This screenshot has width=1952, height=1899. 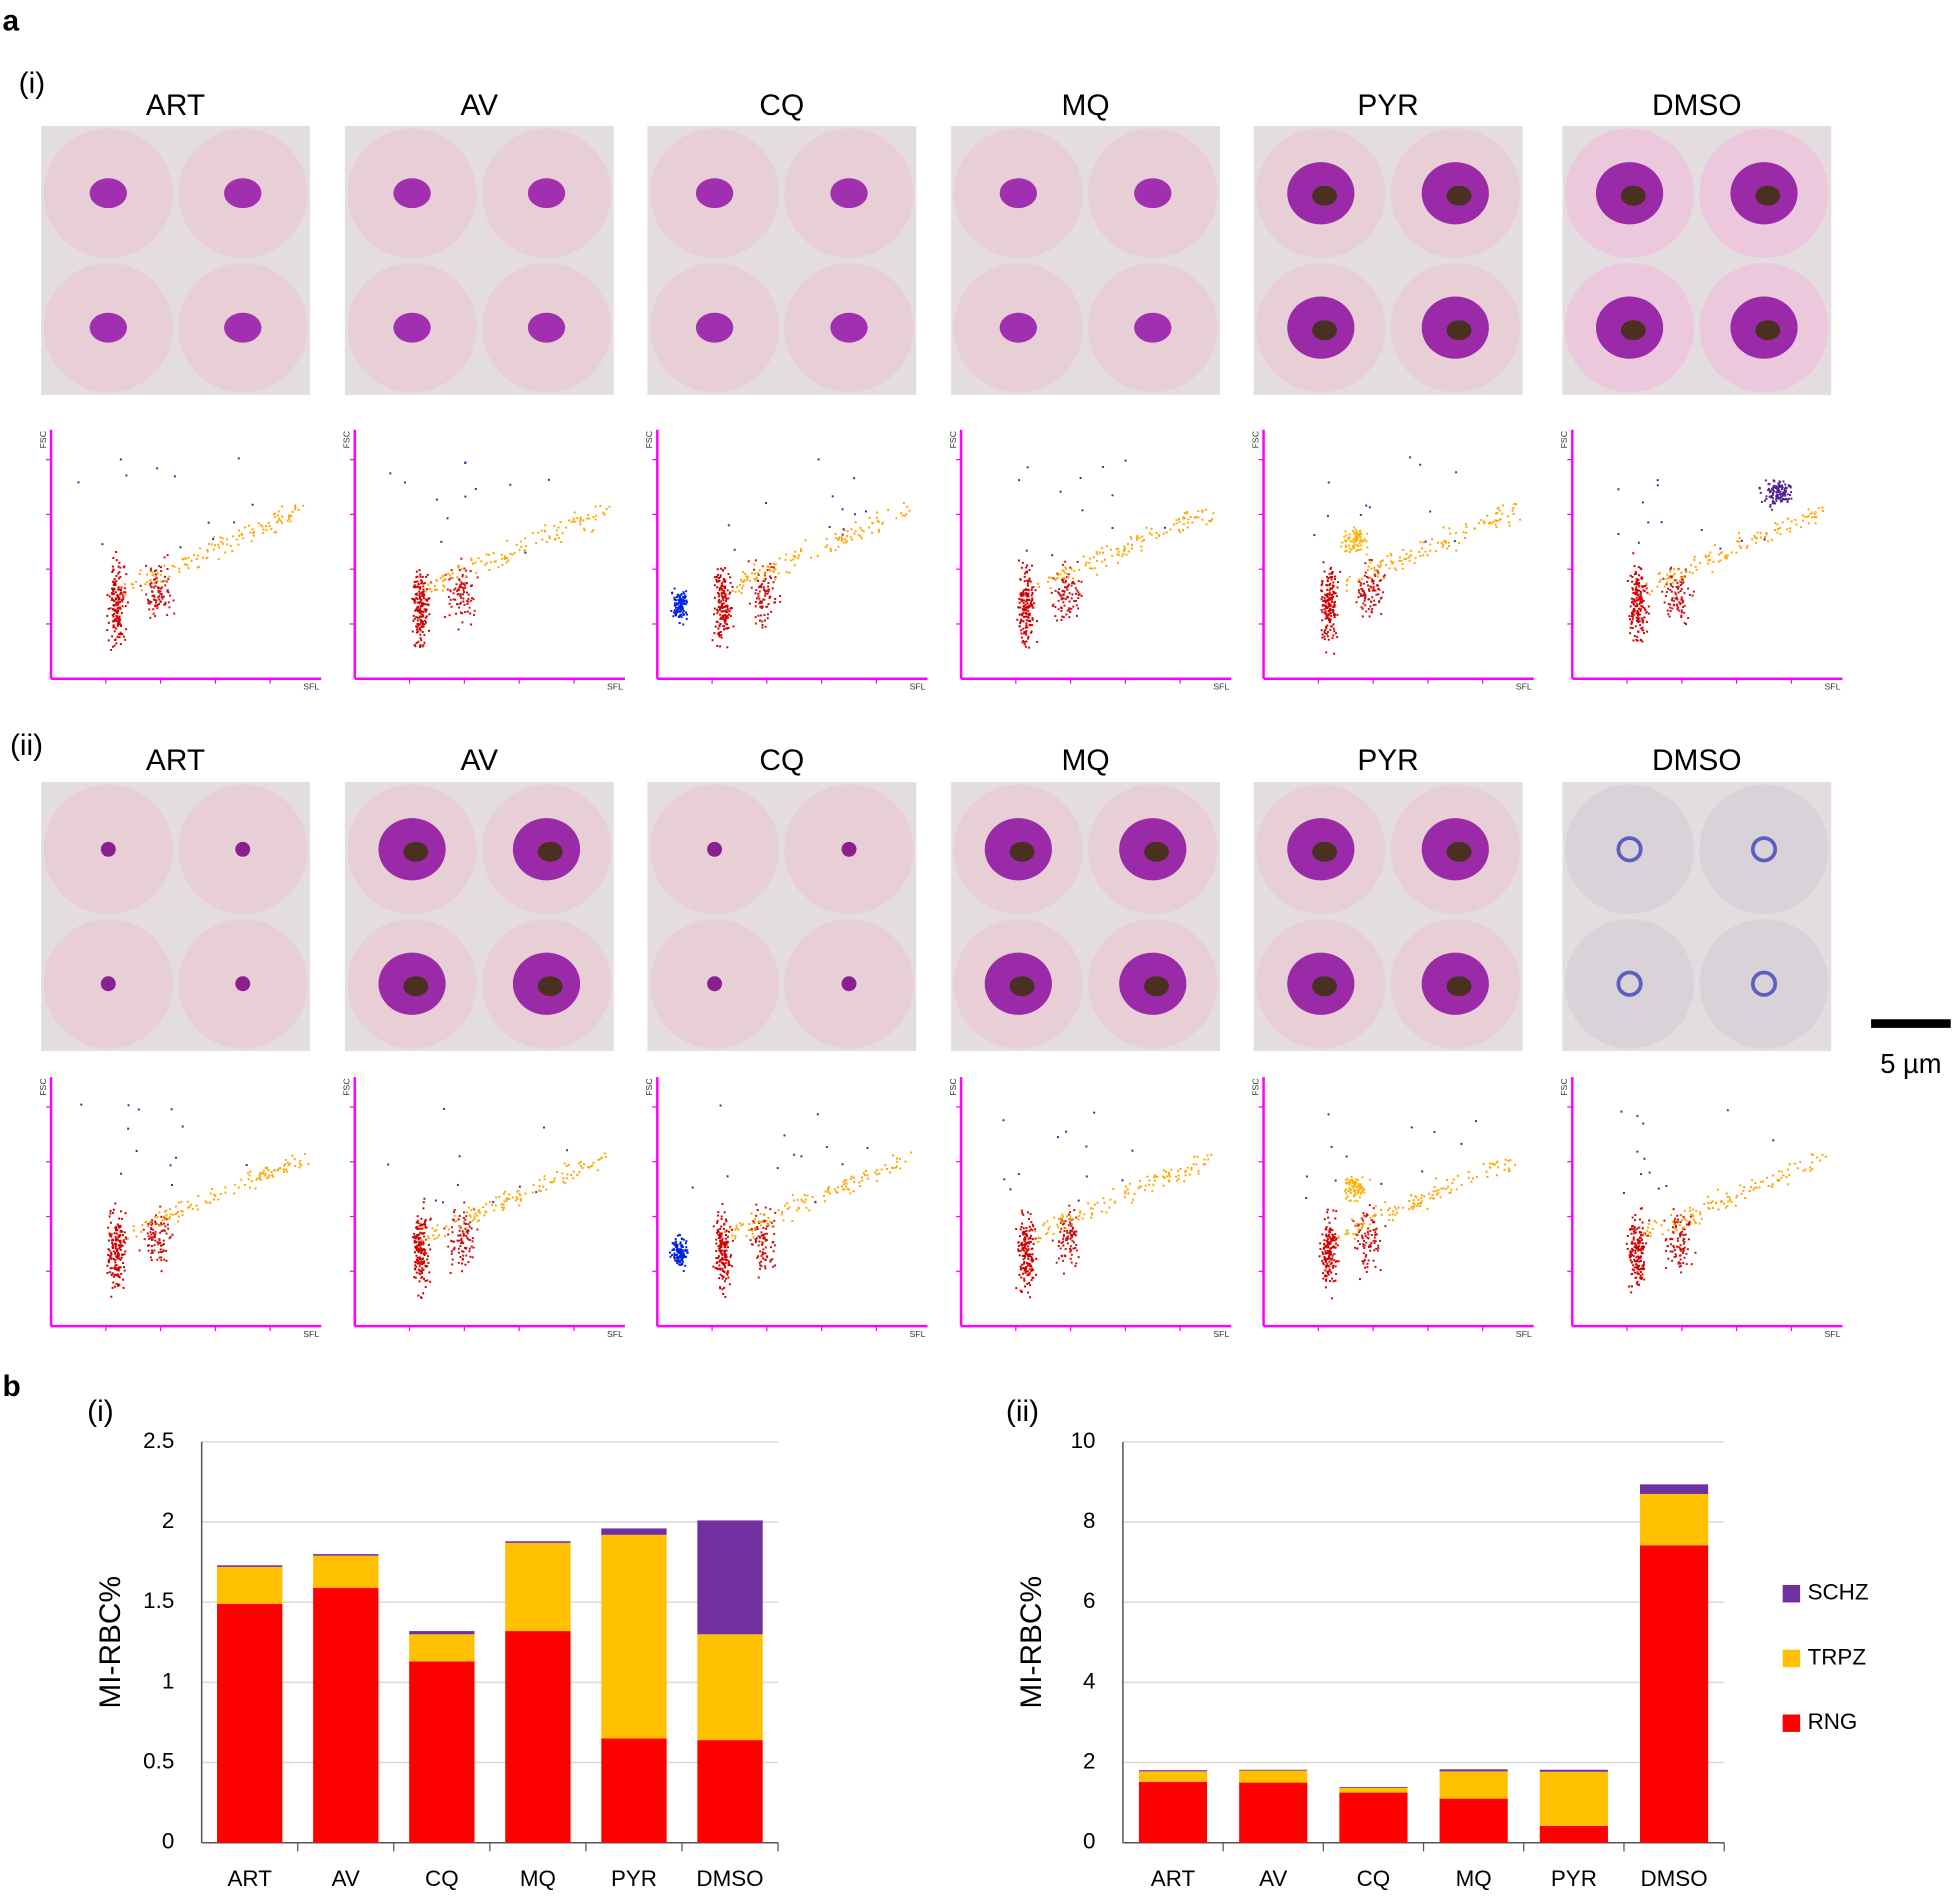 What do you see at coordinates (32, 83) in the screenshot?
I see `subpanel-label: (i)` at bounding box center [32, 83].